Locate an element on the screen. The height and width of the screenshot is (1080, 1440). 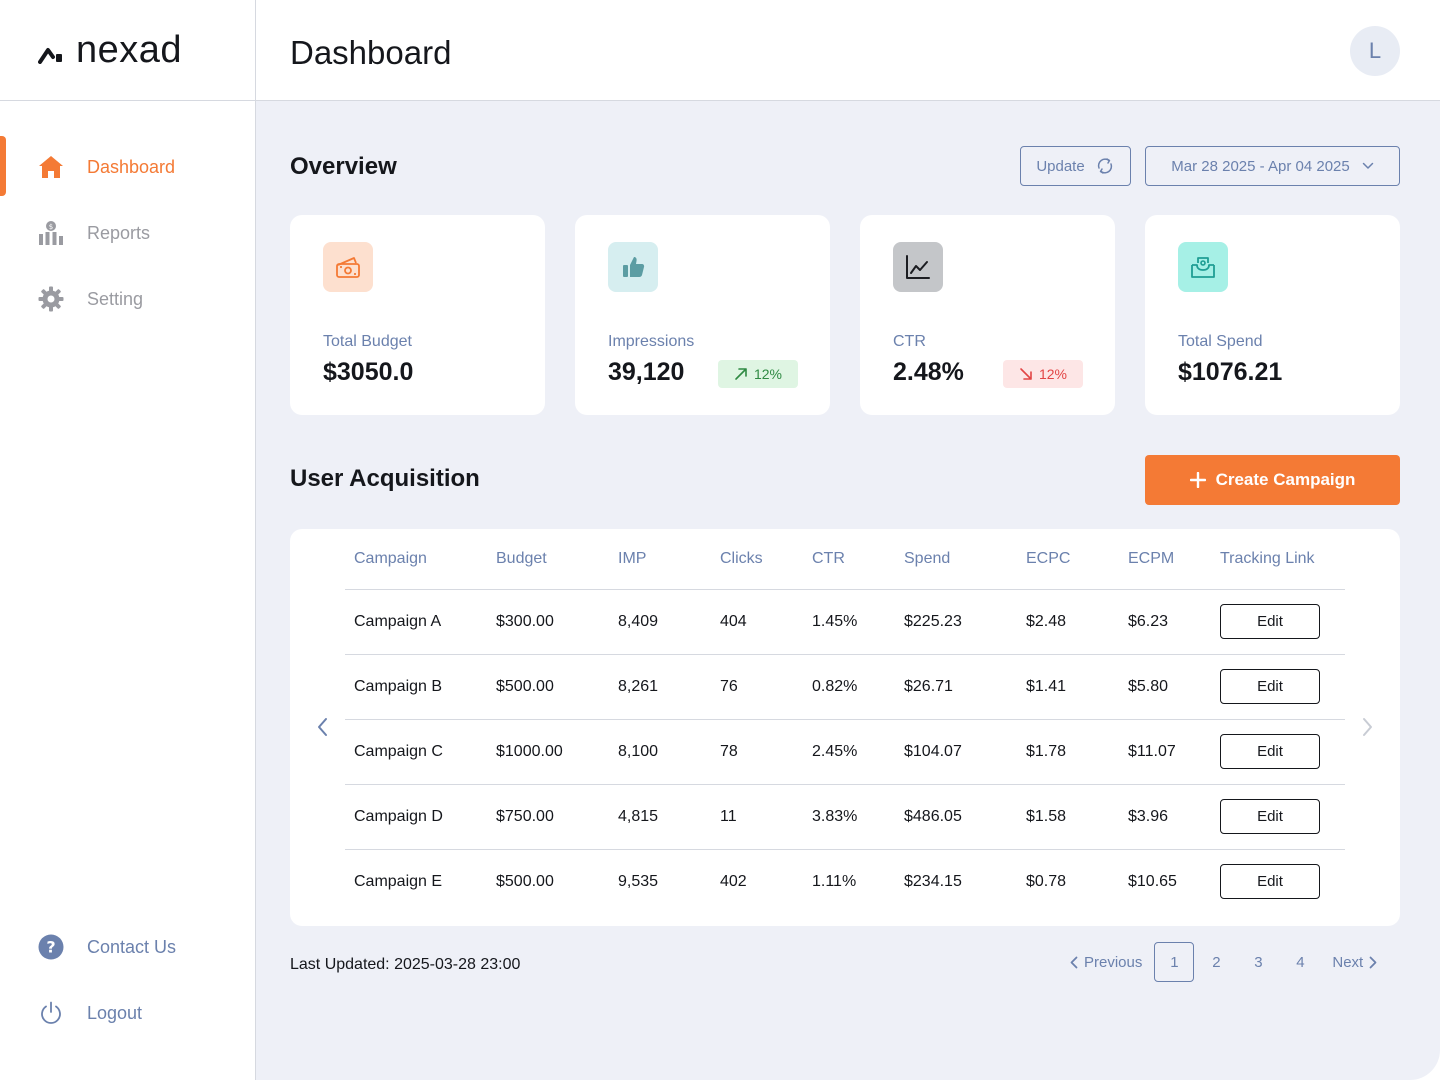
create-campaign-button: Create Campaign is located at coordinates (1272, 480).